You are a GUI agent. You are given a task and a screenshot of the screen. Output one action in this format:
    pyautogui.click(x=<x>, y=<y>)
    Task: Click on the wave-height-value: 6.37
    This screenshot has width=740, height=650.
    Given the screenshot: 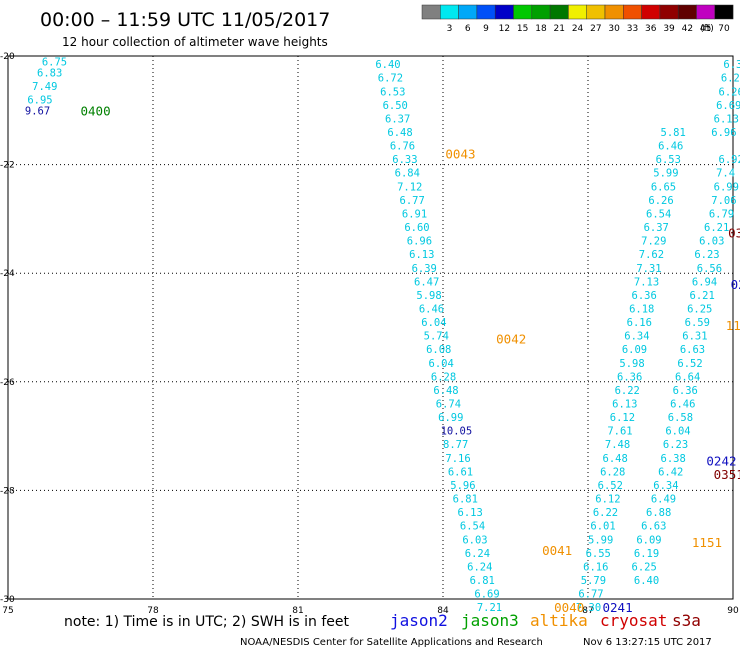 What is the action you would take?
    pyautogui.click(x=731, y=65)
    